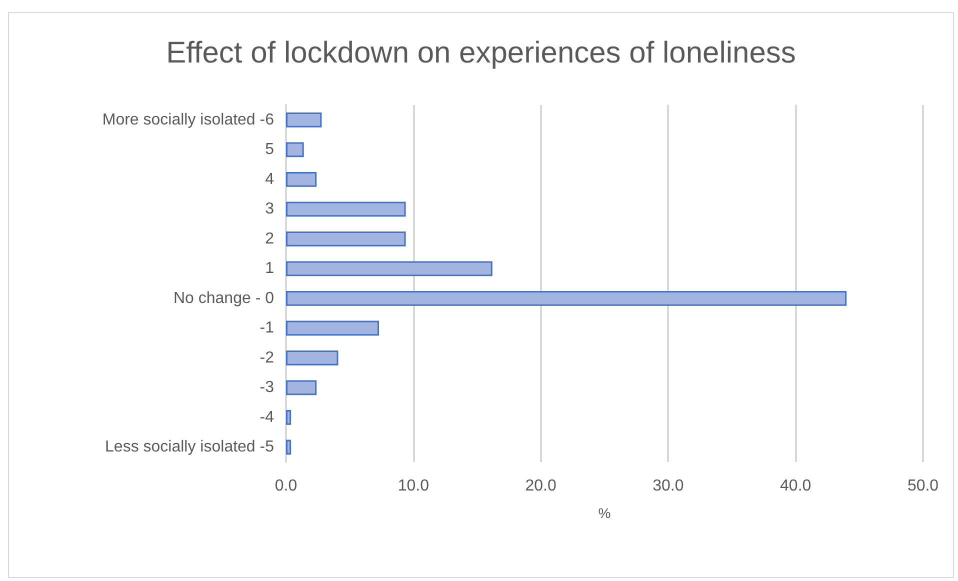 Image resolution: width=958 pixels, height=581 pixels. Describe the element at coordinates (269, 149) in the screenshot. I see `y-tick-label: 5` at that location.